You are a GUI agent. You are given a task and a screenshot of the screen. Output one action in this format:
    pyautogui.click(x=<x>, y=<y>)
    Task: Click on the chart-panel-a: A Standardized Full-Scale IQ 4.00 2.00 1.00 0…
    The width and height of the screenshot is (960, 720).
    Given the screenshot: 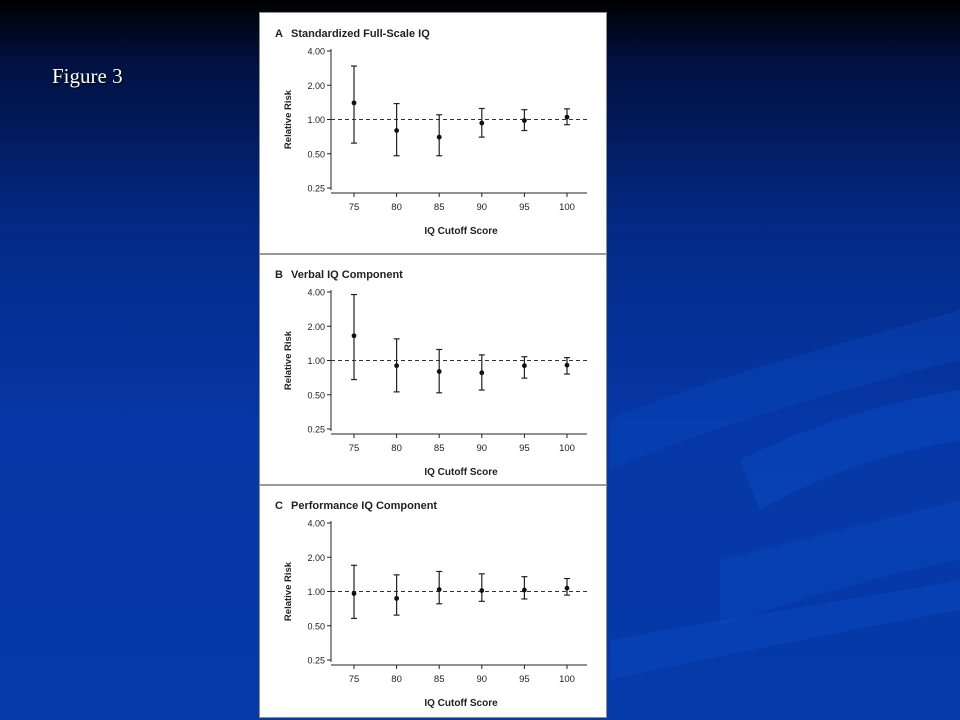 What is the action you would take?
    pyautogui.click(x=433, y=132)
    